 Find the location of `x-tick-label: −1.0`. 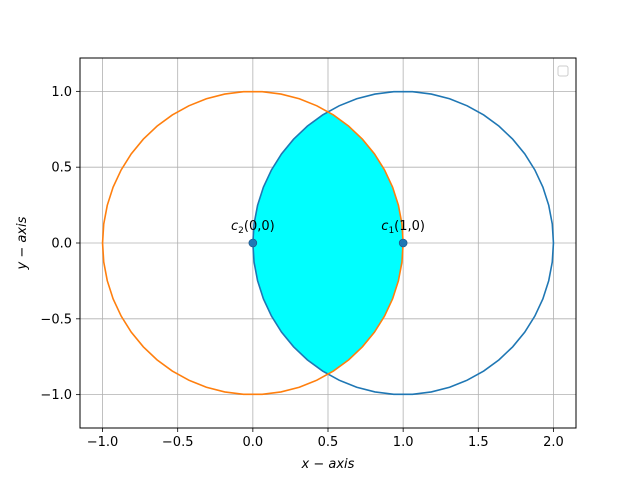

x-tick-label: −1.0 is located at coordinates (103, 442).